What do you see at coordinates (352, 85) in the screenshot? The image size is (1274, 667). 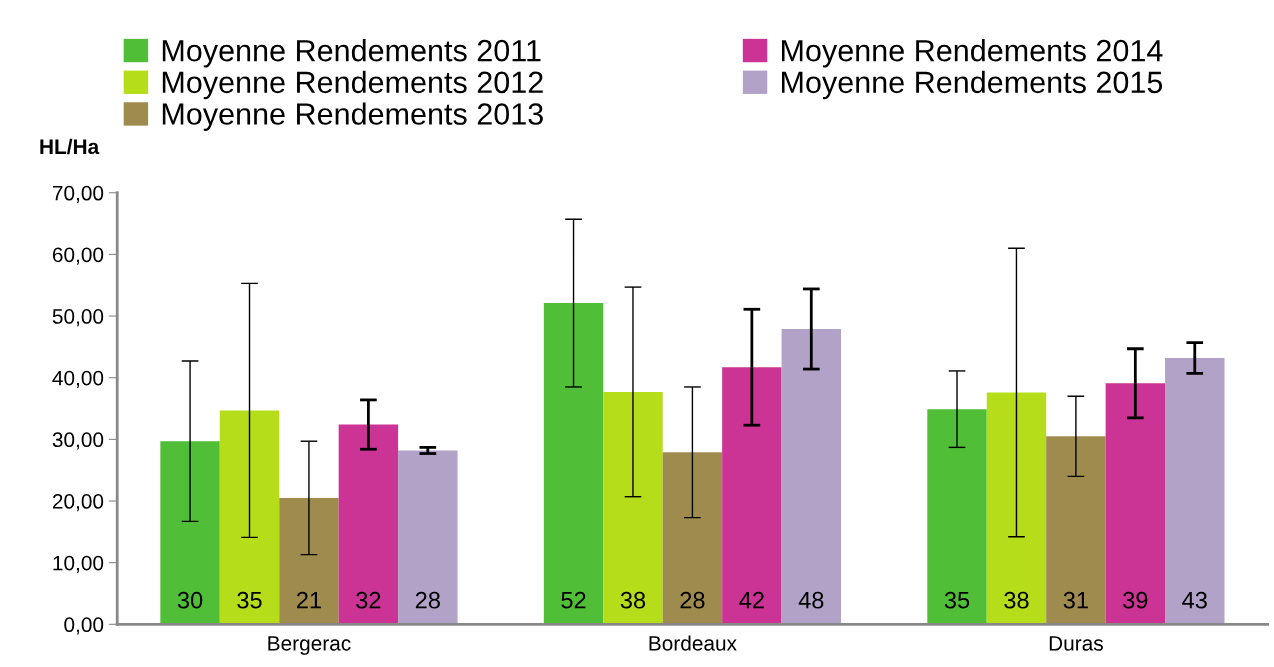 I see `legend-label: Moyenne Rendements 2012` at bounding box center [352, 85].